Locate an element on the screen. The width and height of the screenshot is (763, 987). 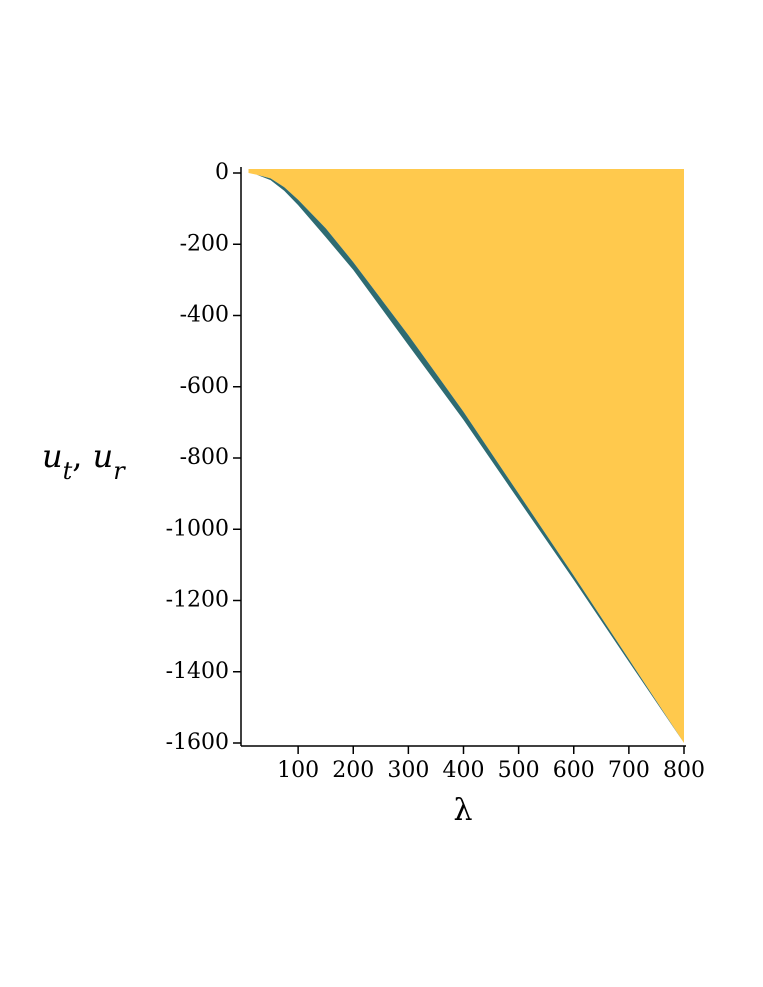
y-tick-label: -1200 is located at coordinates (197, 600).